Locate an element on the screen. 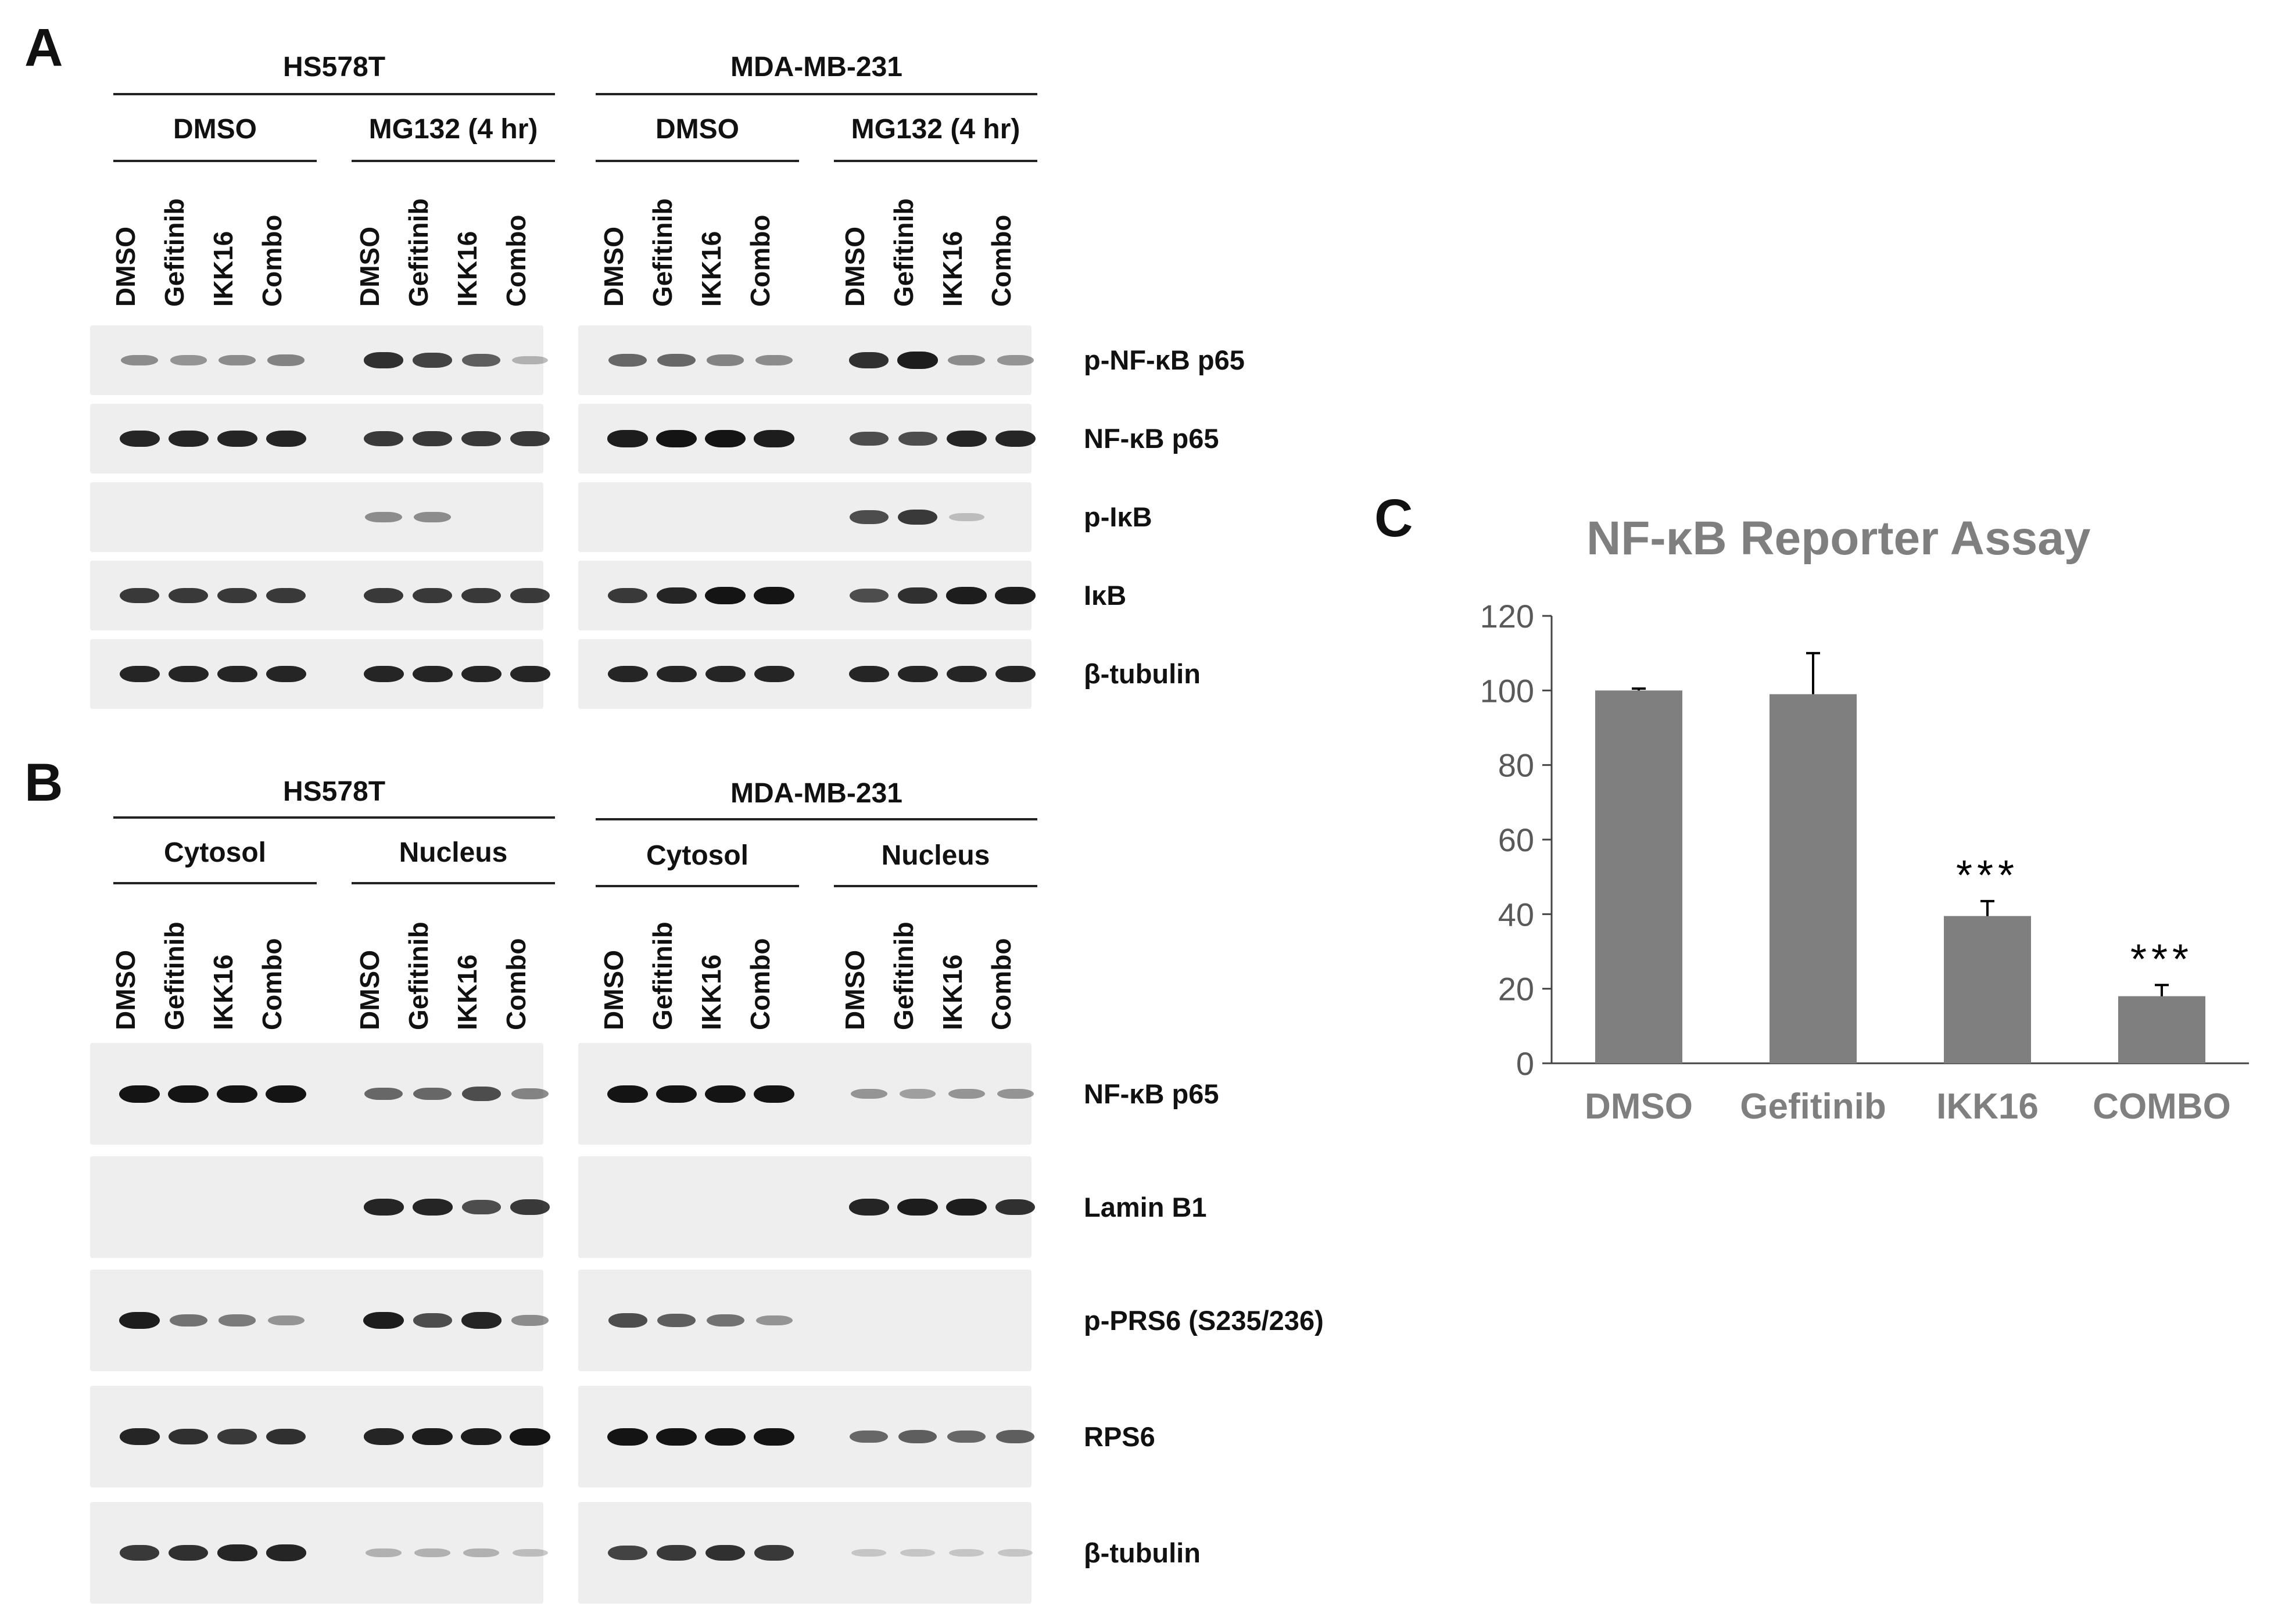 Image resolution: width=2278 pixels, height=1624 pixels. panel-a-letter: A is located at coordinates (43, 47).